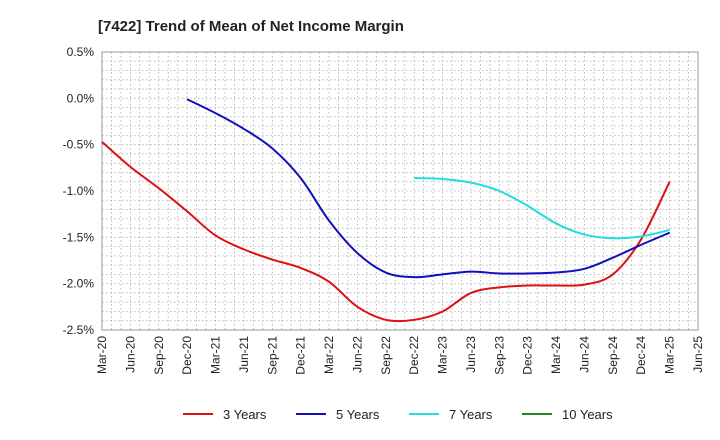  Describe the element at coordinates (698, 354) in the screenshot. I see `x-tick-label: Jun-25` at that location.